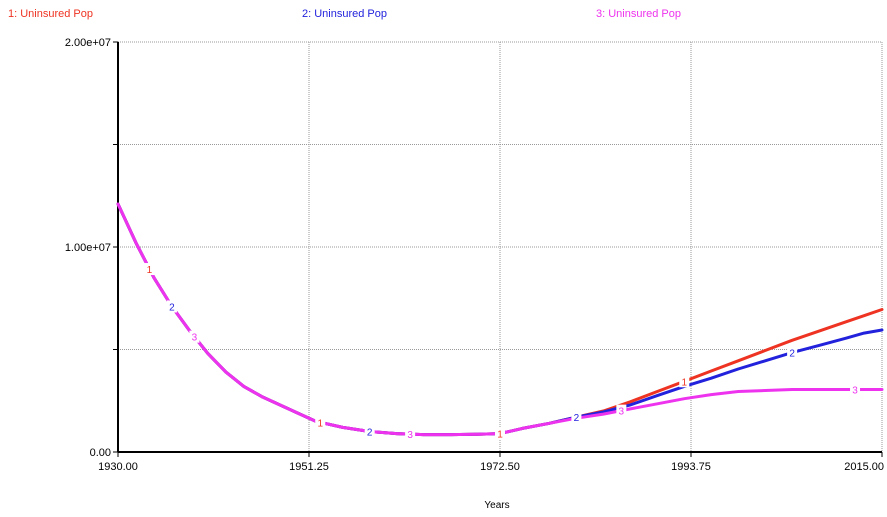  I want to click on legend-entry-2: 2: Uninsured Pop, so click(344, 14).